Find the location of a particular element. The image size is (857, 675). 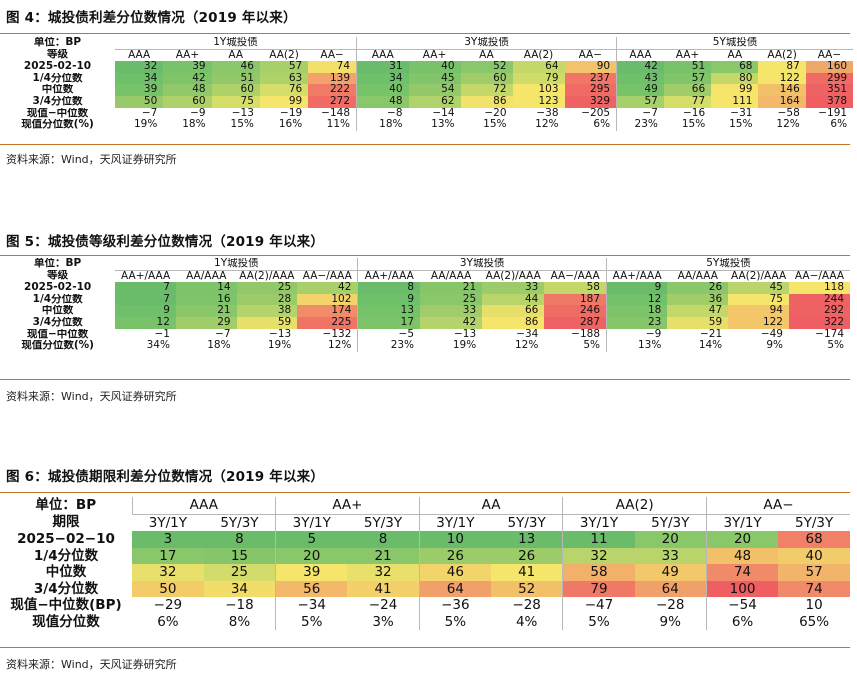

row-label: 2025-02-10 is located at coordinates (57, 67).